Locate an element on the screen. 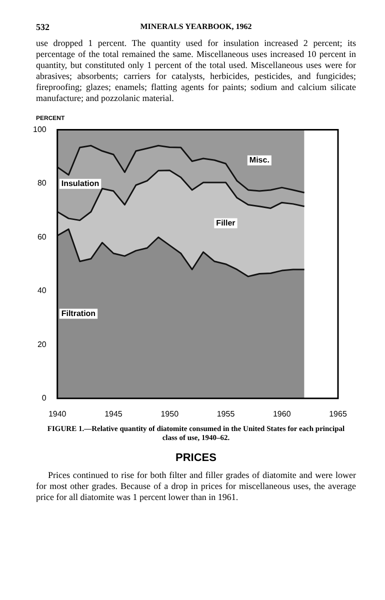 This screenshot has height=600, width=385. y-tick-label: 100 is located at coordinates (39, 129).